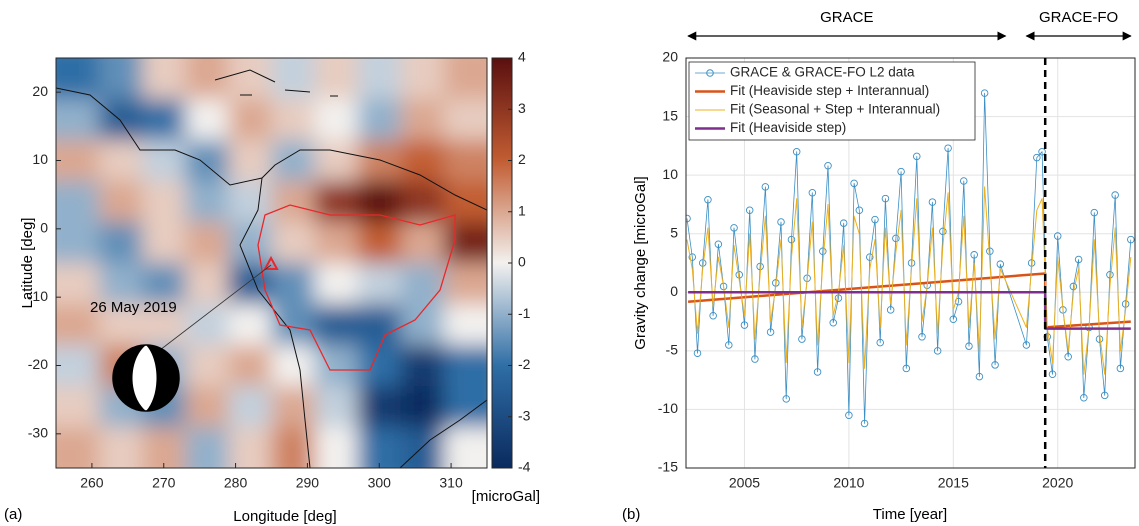  Describe the element at coordinates (522, 210) in the screenshot. I see `colorbar-tick-label: 1` at that location.